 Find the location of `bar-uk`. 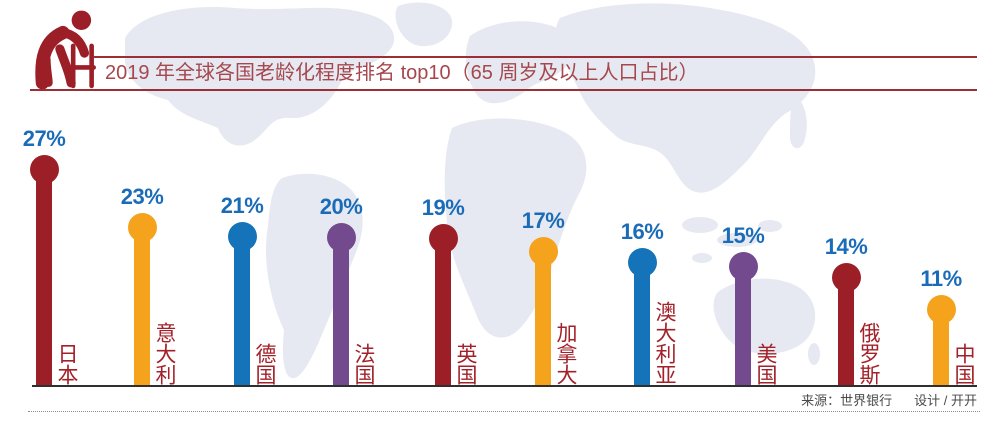

bar-uk is located at coordinates (443, 305).